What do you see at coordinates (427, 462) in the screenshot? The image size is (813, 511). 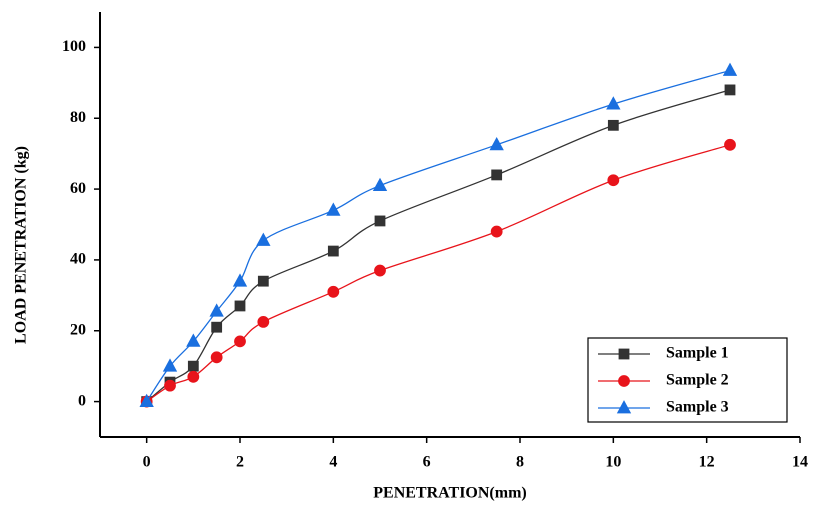 I see `x-tick-label: 6` at bounding box center [427, 462].